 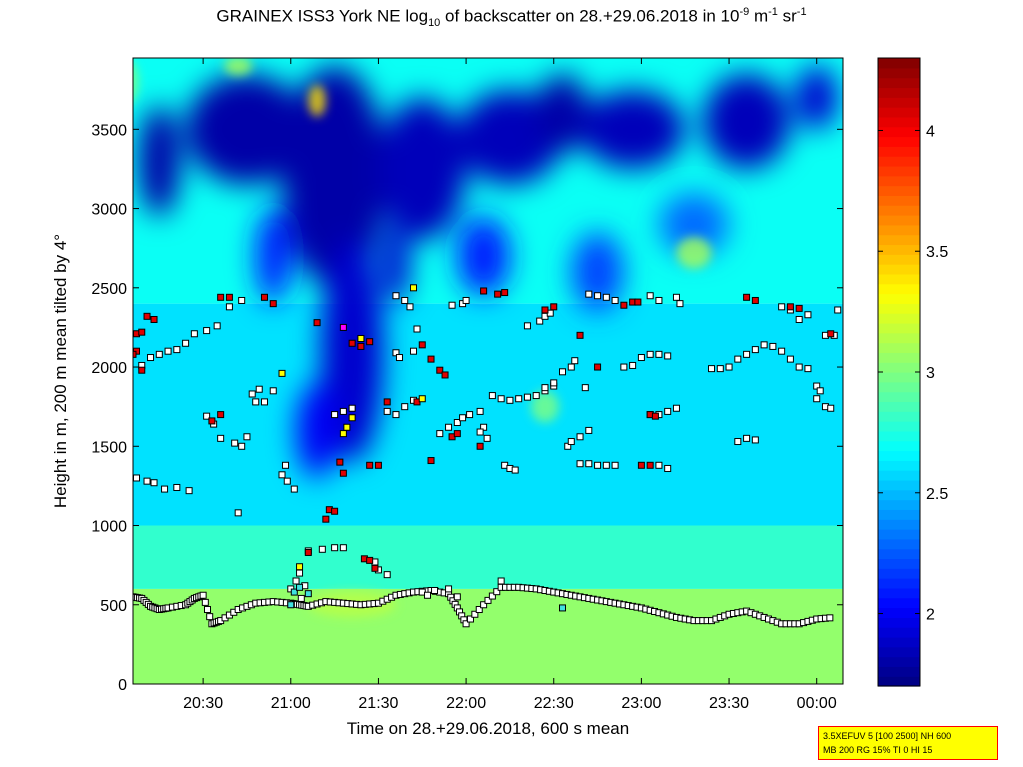 I want to click on colorbar-tick-label: 3.5, so click(x=937, y=252).